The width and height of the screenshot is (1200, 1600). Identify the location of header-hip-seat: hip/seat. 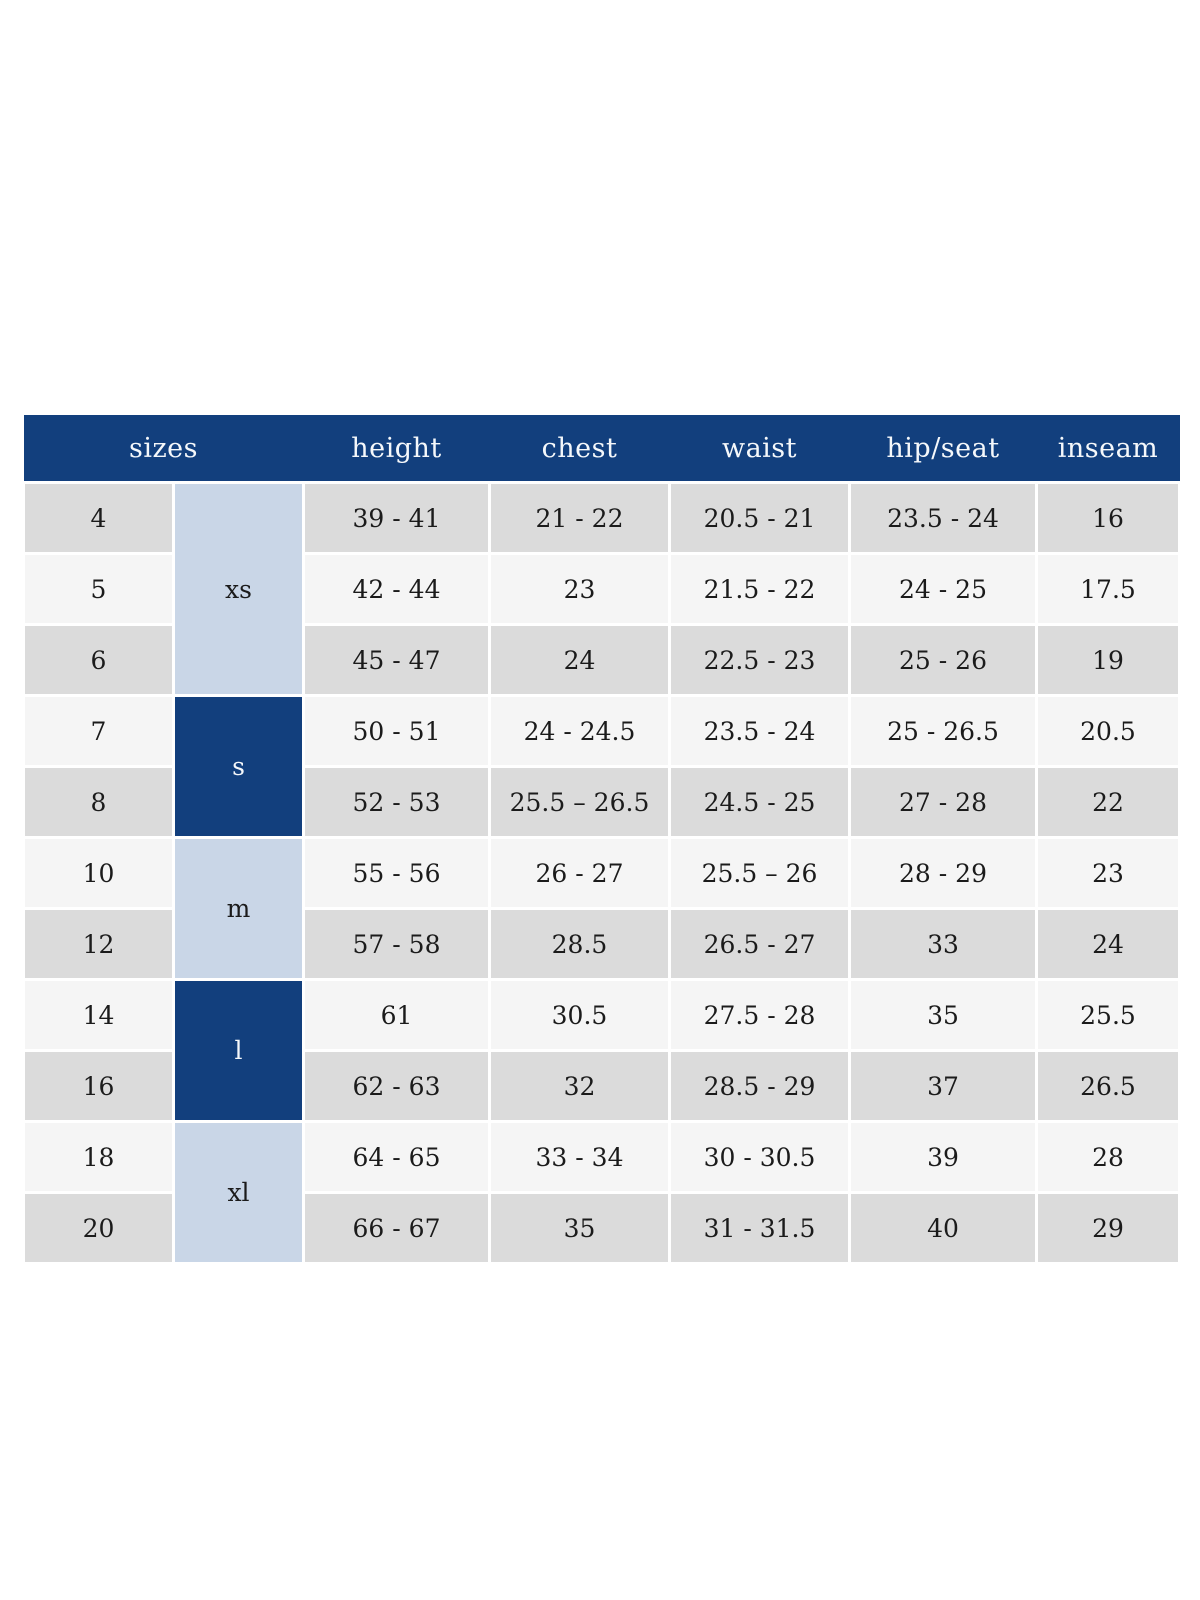
(943, 449).